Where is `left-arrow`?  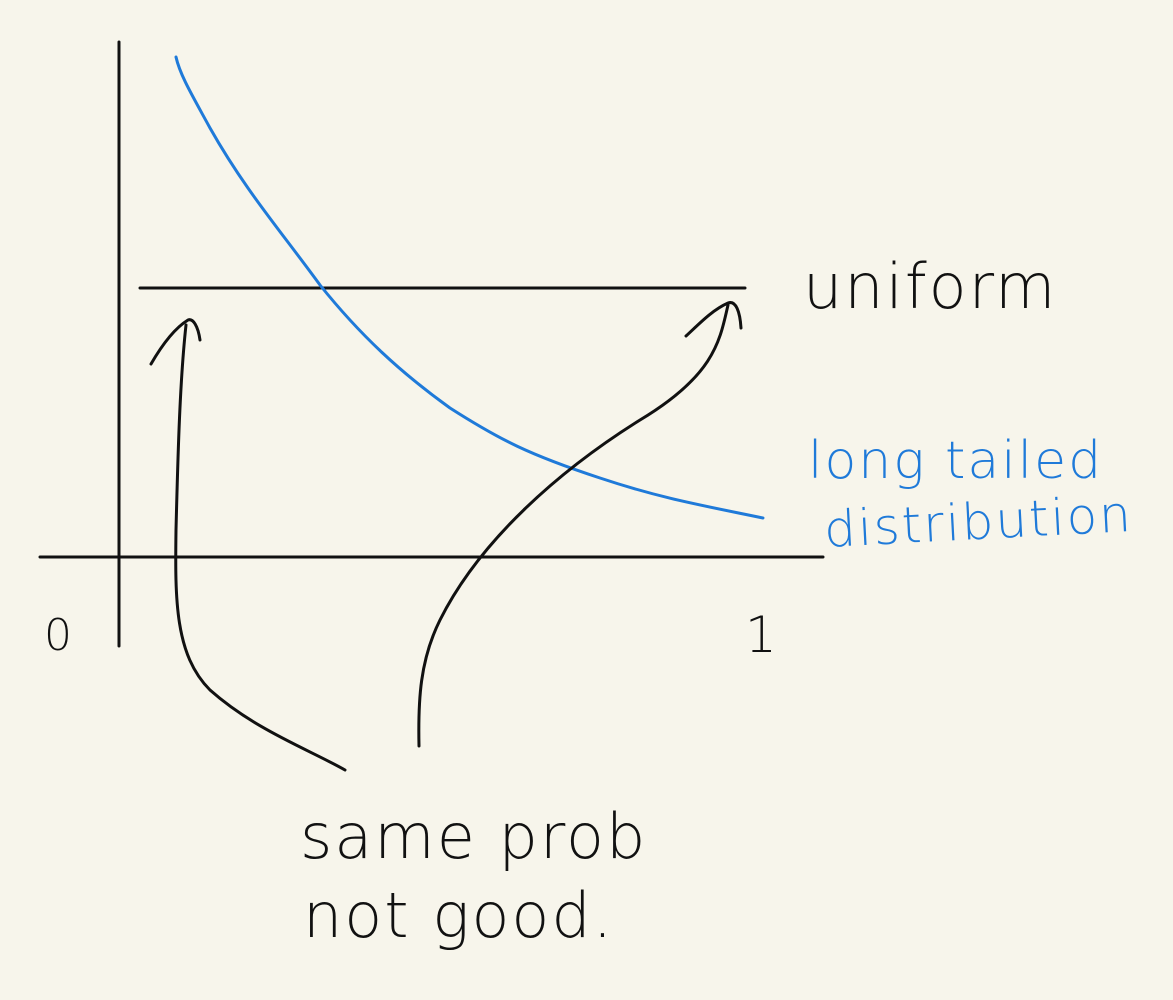
left-arrow is located at coordinates (260, 547).